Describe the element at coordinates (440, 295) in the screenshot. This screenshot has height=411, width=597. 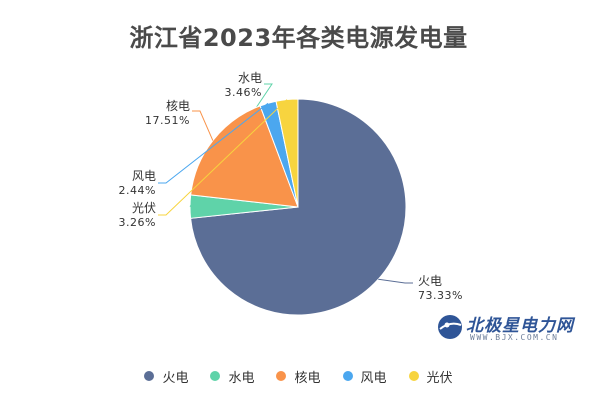
I see `slice-label-percent-0: 73.33%` at that location.